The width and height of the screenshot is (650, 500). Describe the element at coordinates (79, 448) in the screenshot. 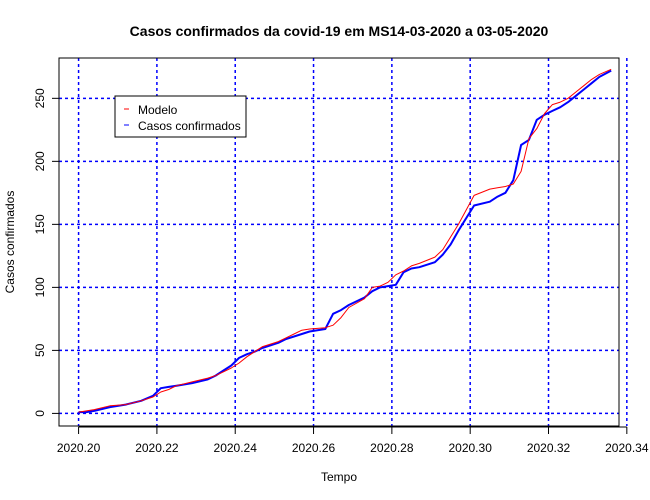

I see `x-tick-label-0: 2020.20` at that location.